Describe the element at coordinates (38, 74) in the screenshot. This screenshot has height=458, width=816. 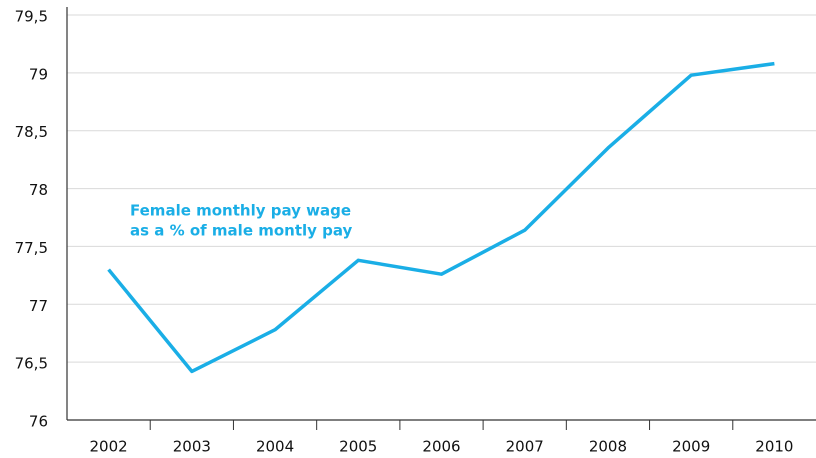
I see `y-tick-label: 79` at that location.